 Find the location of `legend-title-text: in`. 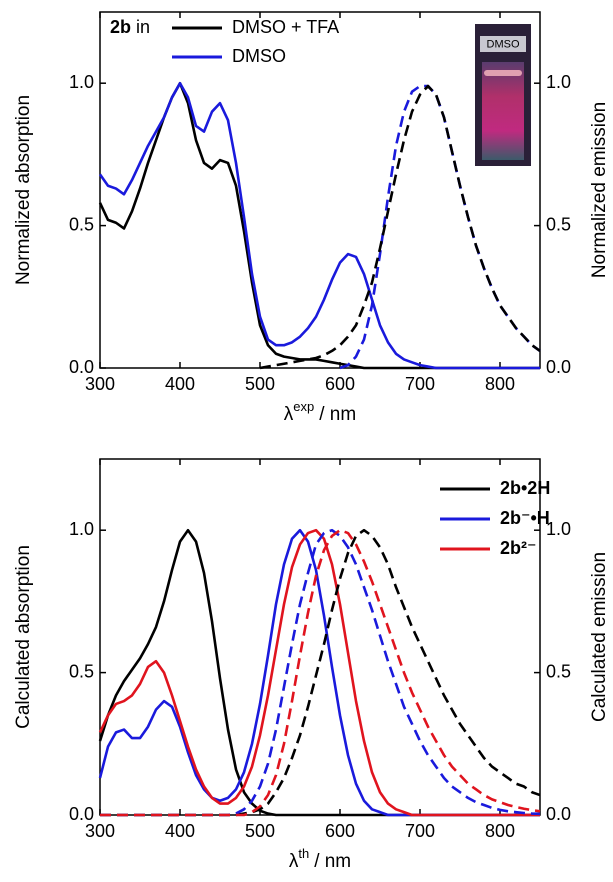

legend-title-text: in is located at coordinates (143, 27).